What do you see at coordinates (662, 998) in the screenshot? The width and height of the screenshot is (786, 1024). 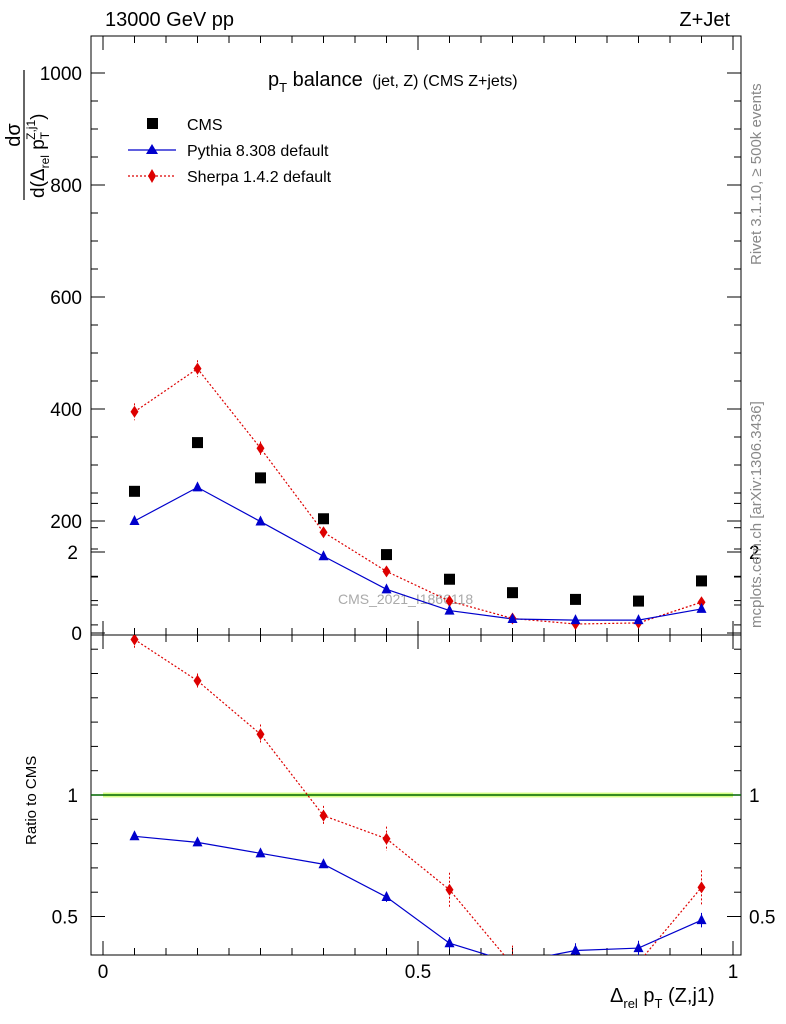 I see `x-axis-label: Δrel pT (Z,j1)` at bounding box center [662, 998].